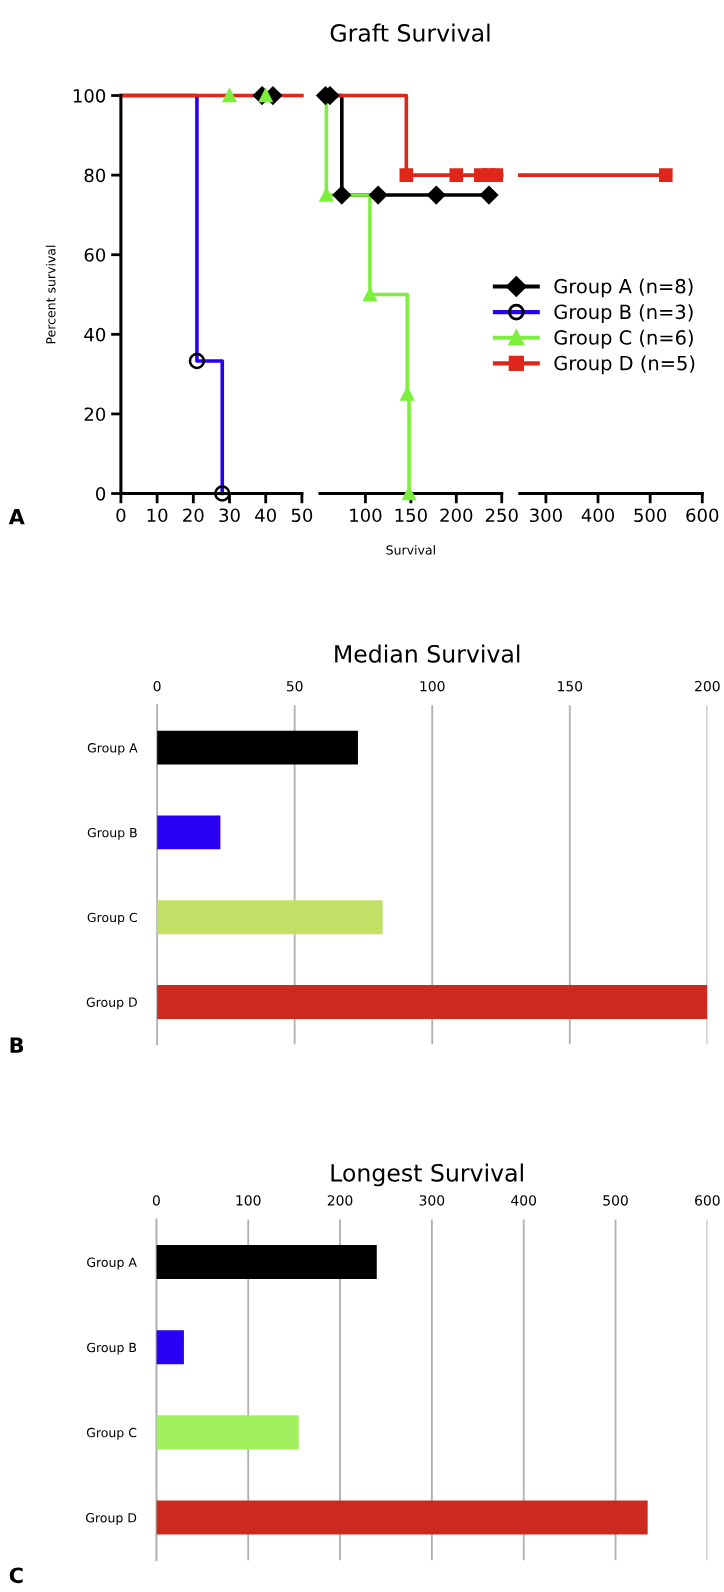  I want to click on x-axis-title: Survival, so click(410, 550).